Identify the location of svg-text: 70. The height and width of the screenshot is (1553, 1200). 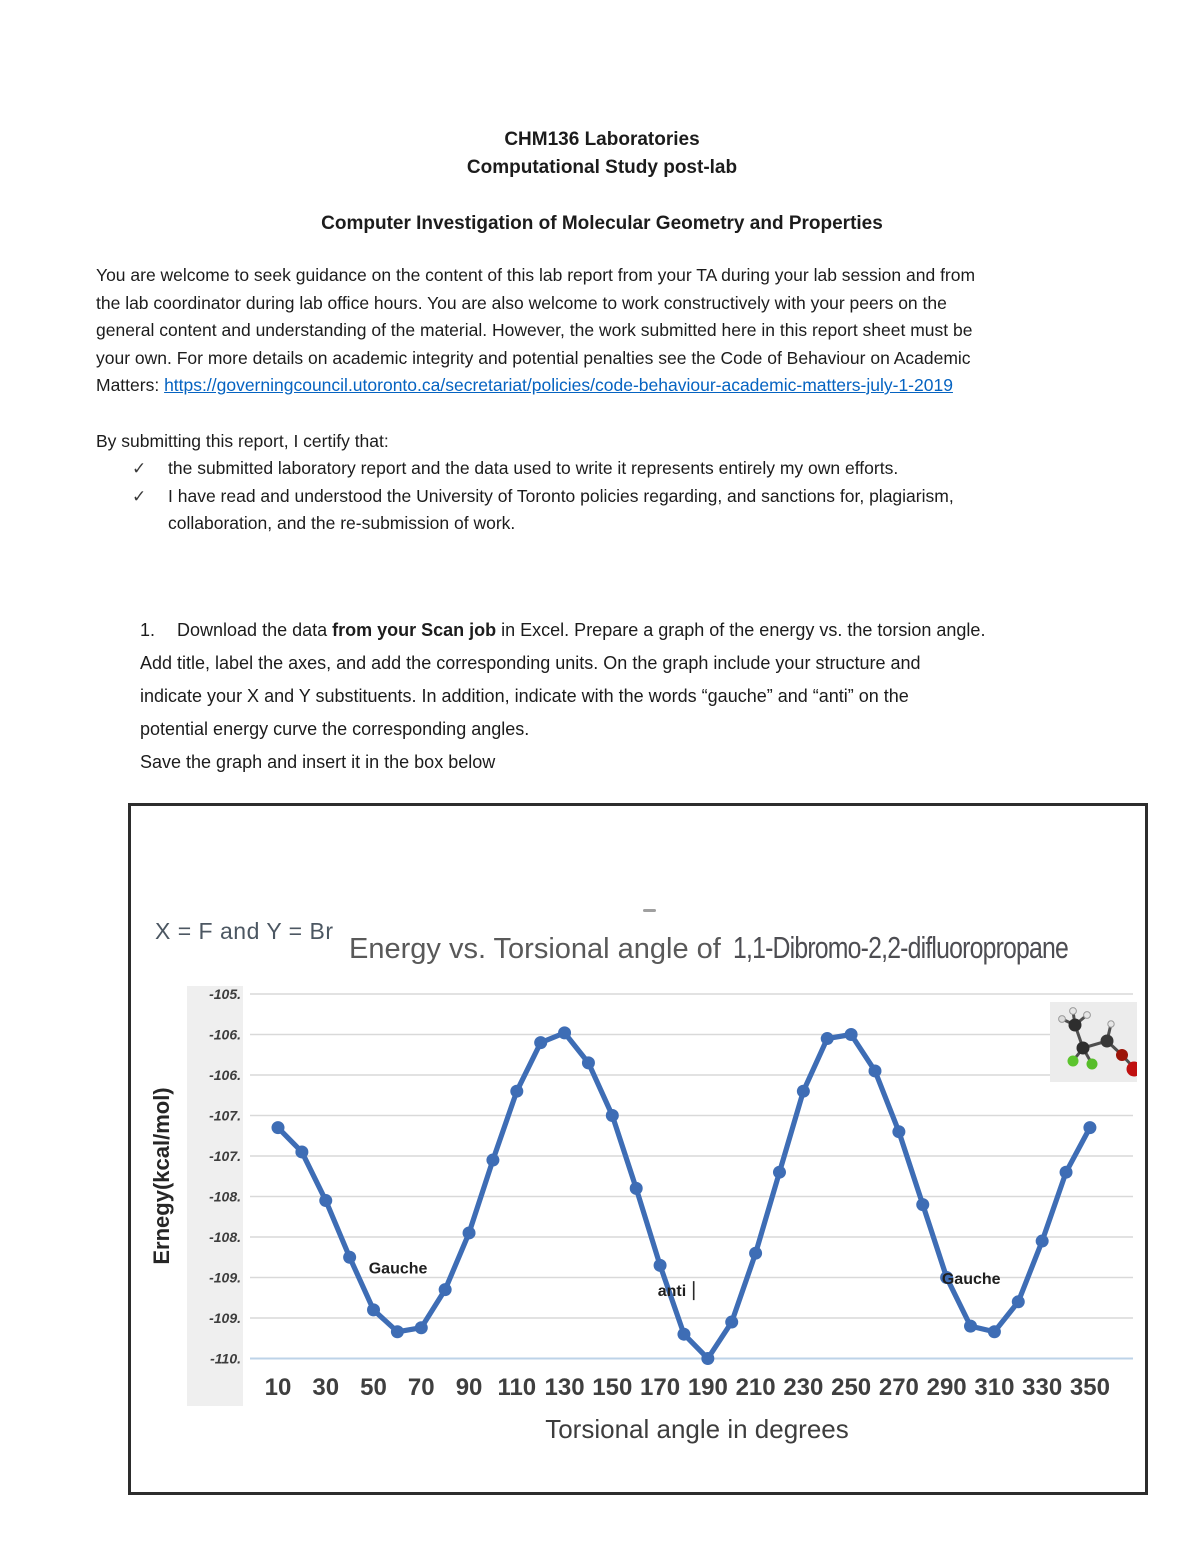
(421, 1387).